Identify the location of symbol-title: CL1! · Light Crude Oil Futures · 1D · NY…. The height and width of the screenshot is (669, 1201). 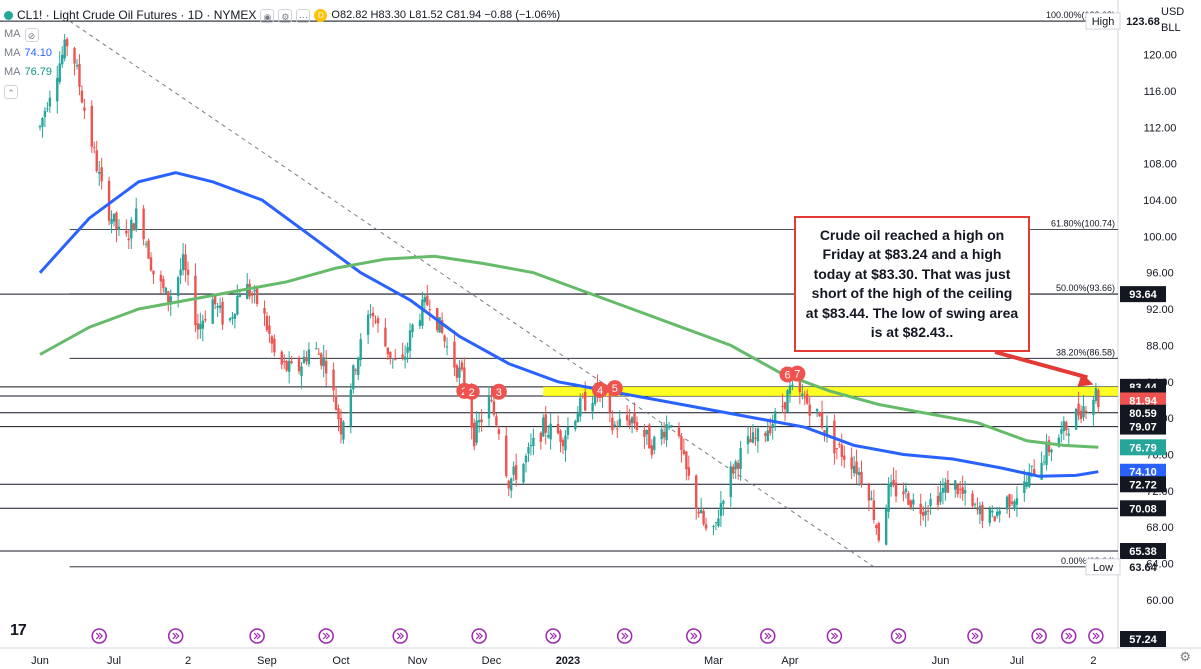
(137, 15).